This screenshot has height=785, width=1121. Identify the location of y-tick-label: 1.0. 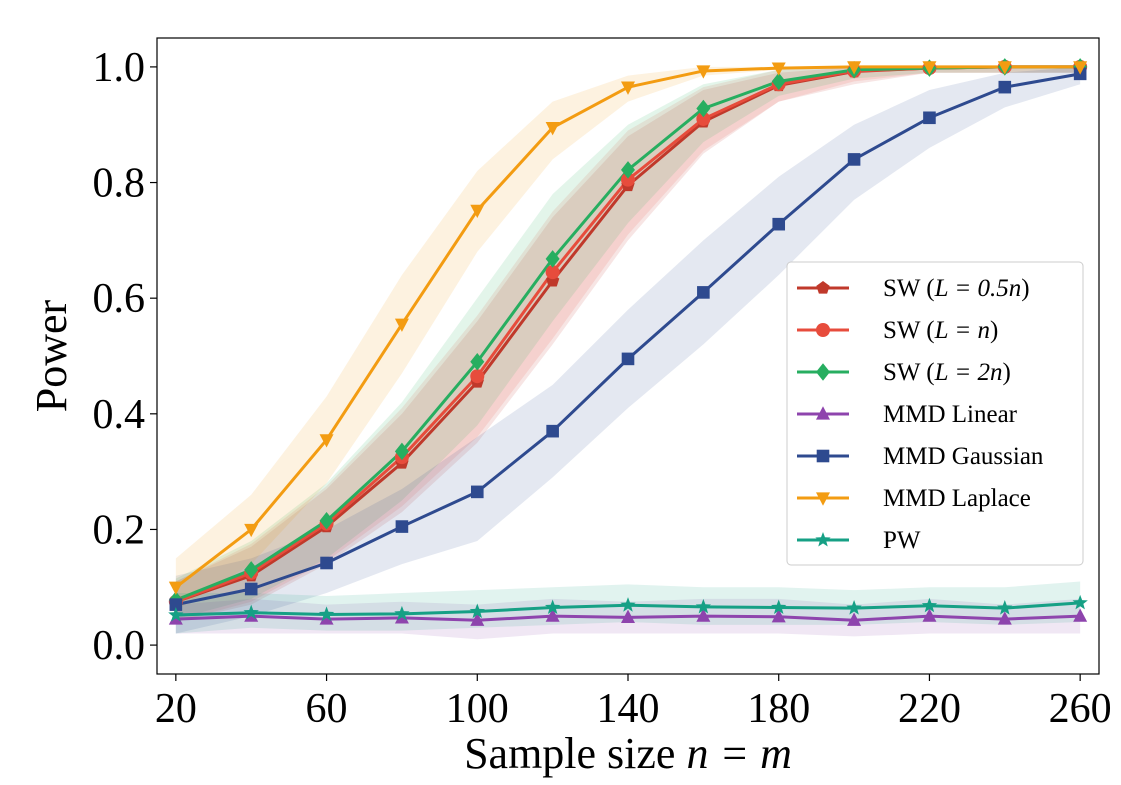
(119, 68).